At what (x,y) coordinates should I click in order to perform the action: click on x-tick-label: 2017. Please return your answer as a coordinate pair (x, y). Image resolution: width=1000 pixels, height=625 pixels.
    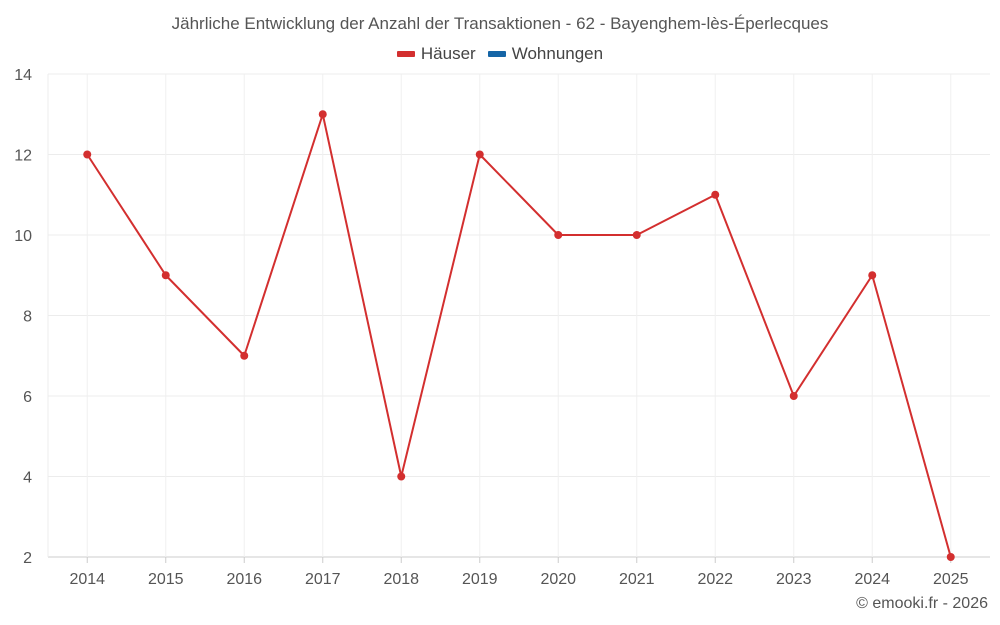
    Looking at the image, I should click on (323, 579).